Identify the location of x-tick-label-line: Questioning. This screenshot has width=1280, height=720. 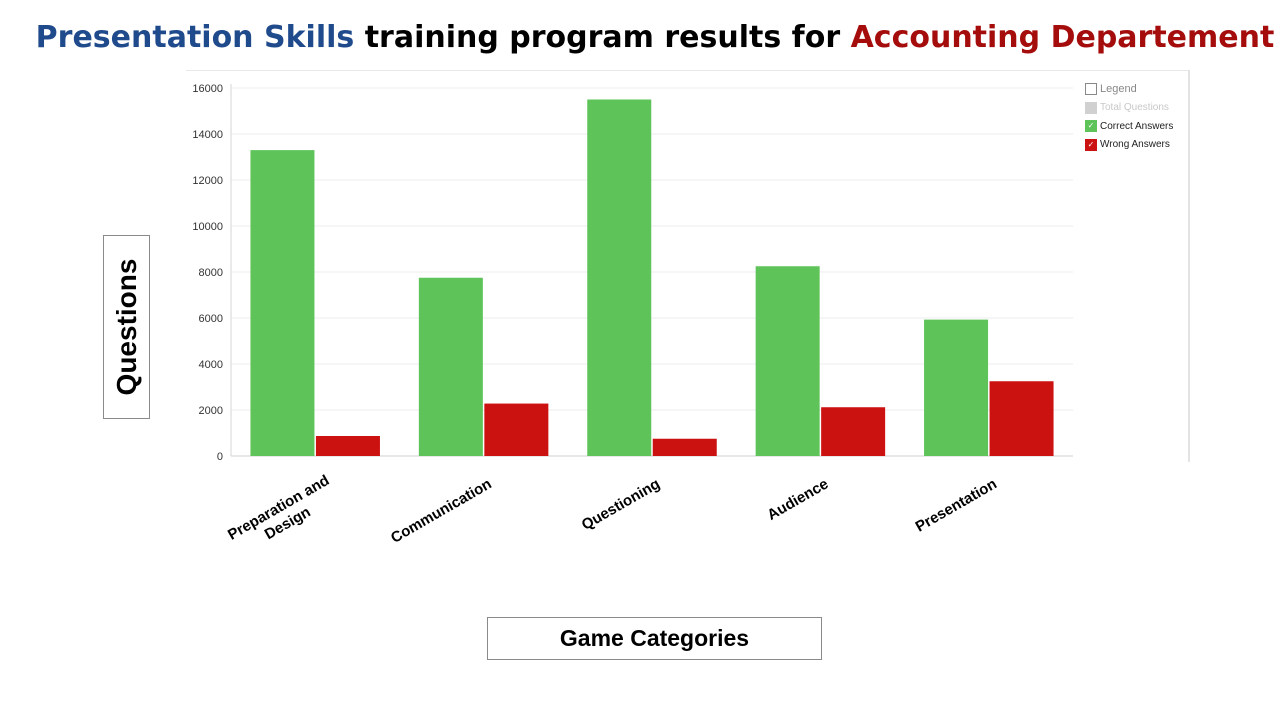
(621, 504).